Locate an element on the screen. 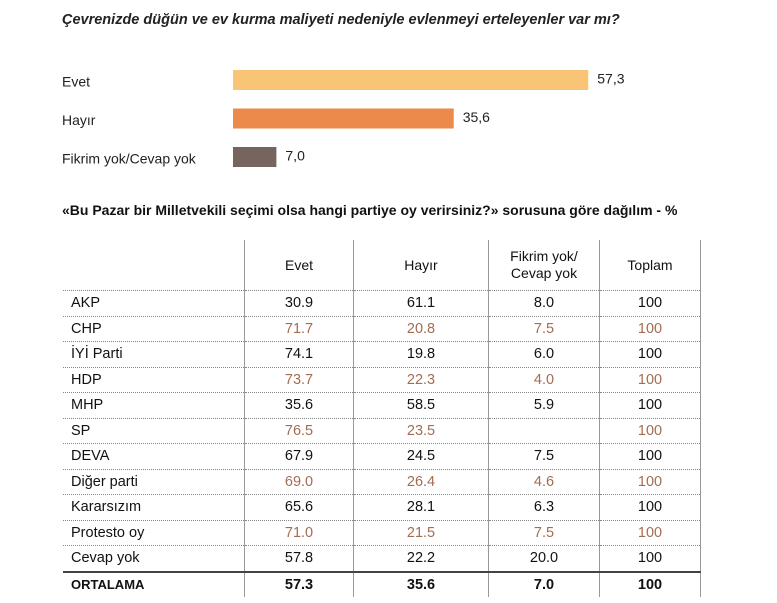 This screenshot has width=777, height=603. category-label: Fikrim yok/Cevap yok is located at coordinates (129, 159).